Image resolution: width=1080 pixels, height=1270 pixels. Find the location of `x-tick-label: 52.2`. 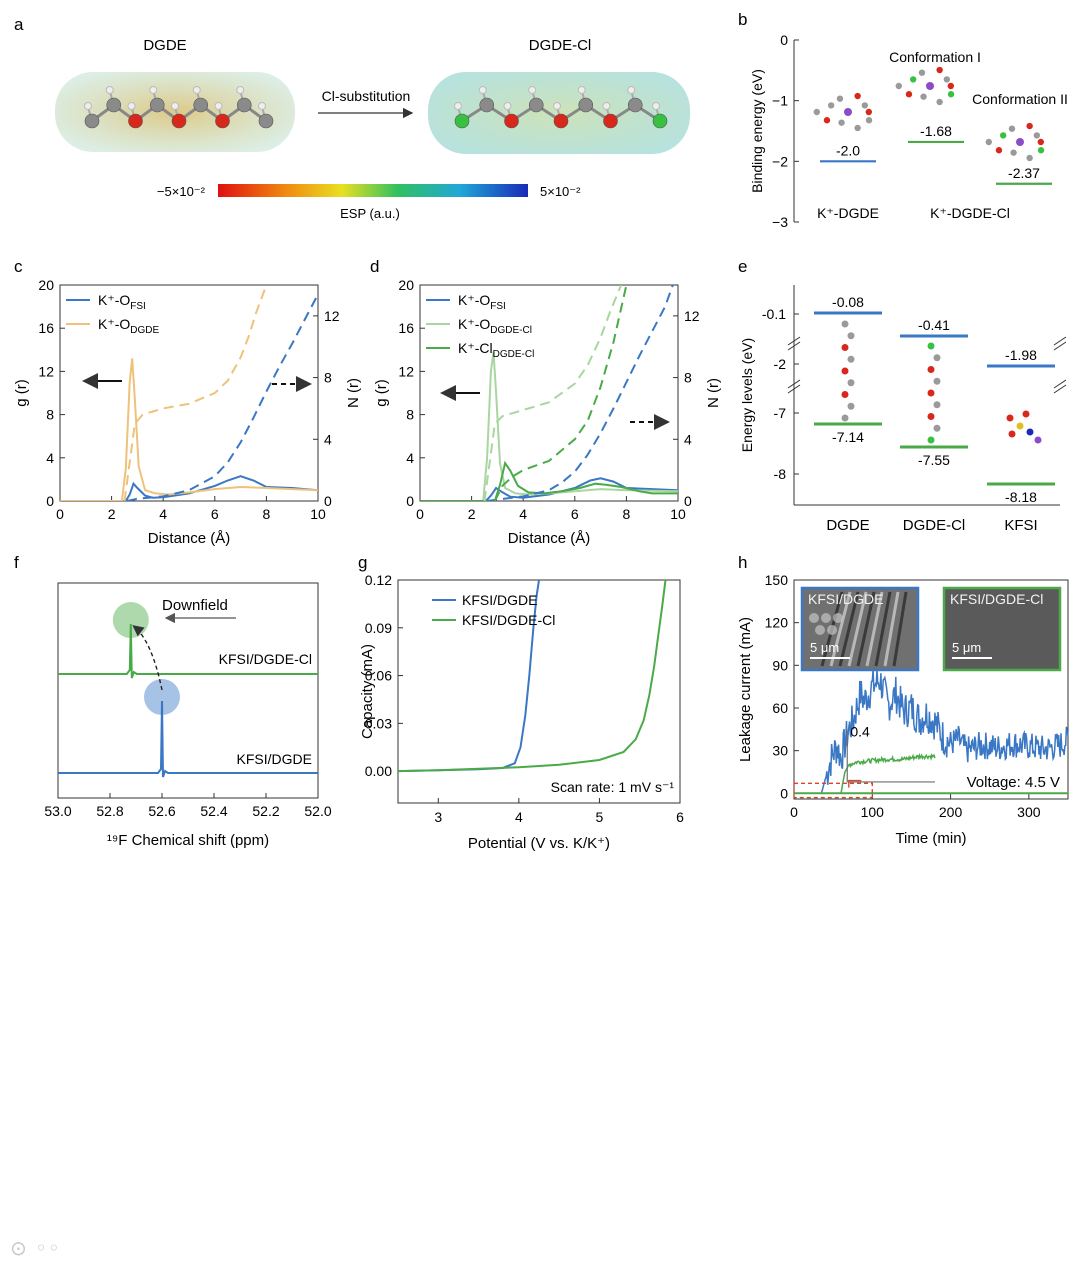

x-tick-label: 52.2 is located at coordinates (265, 811).